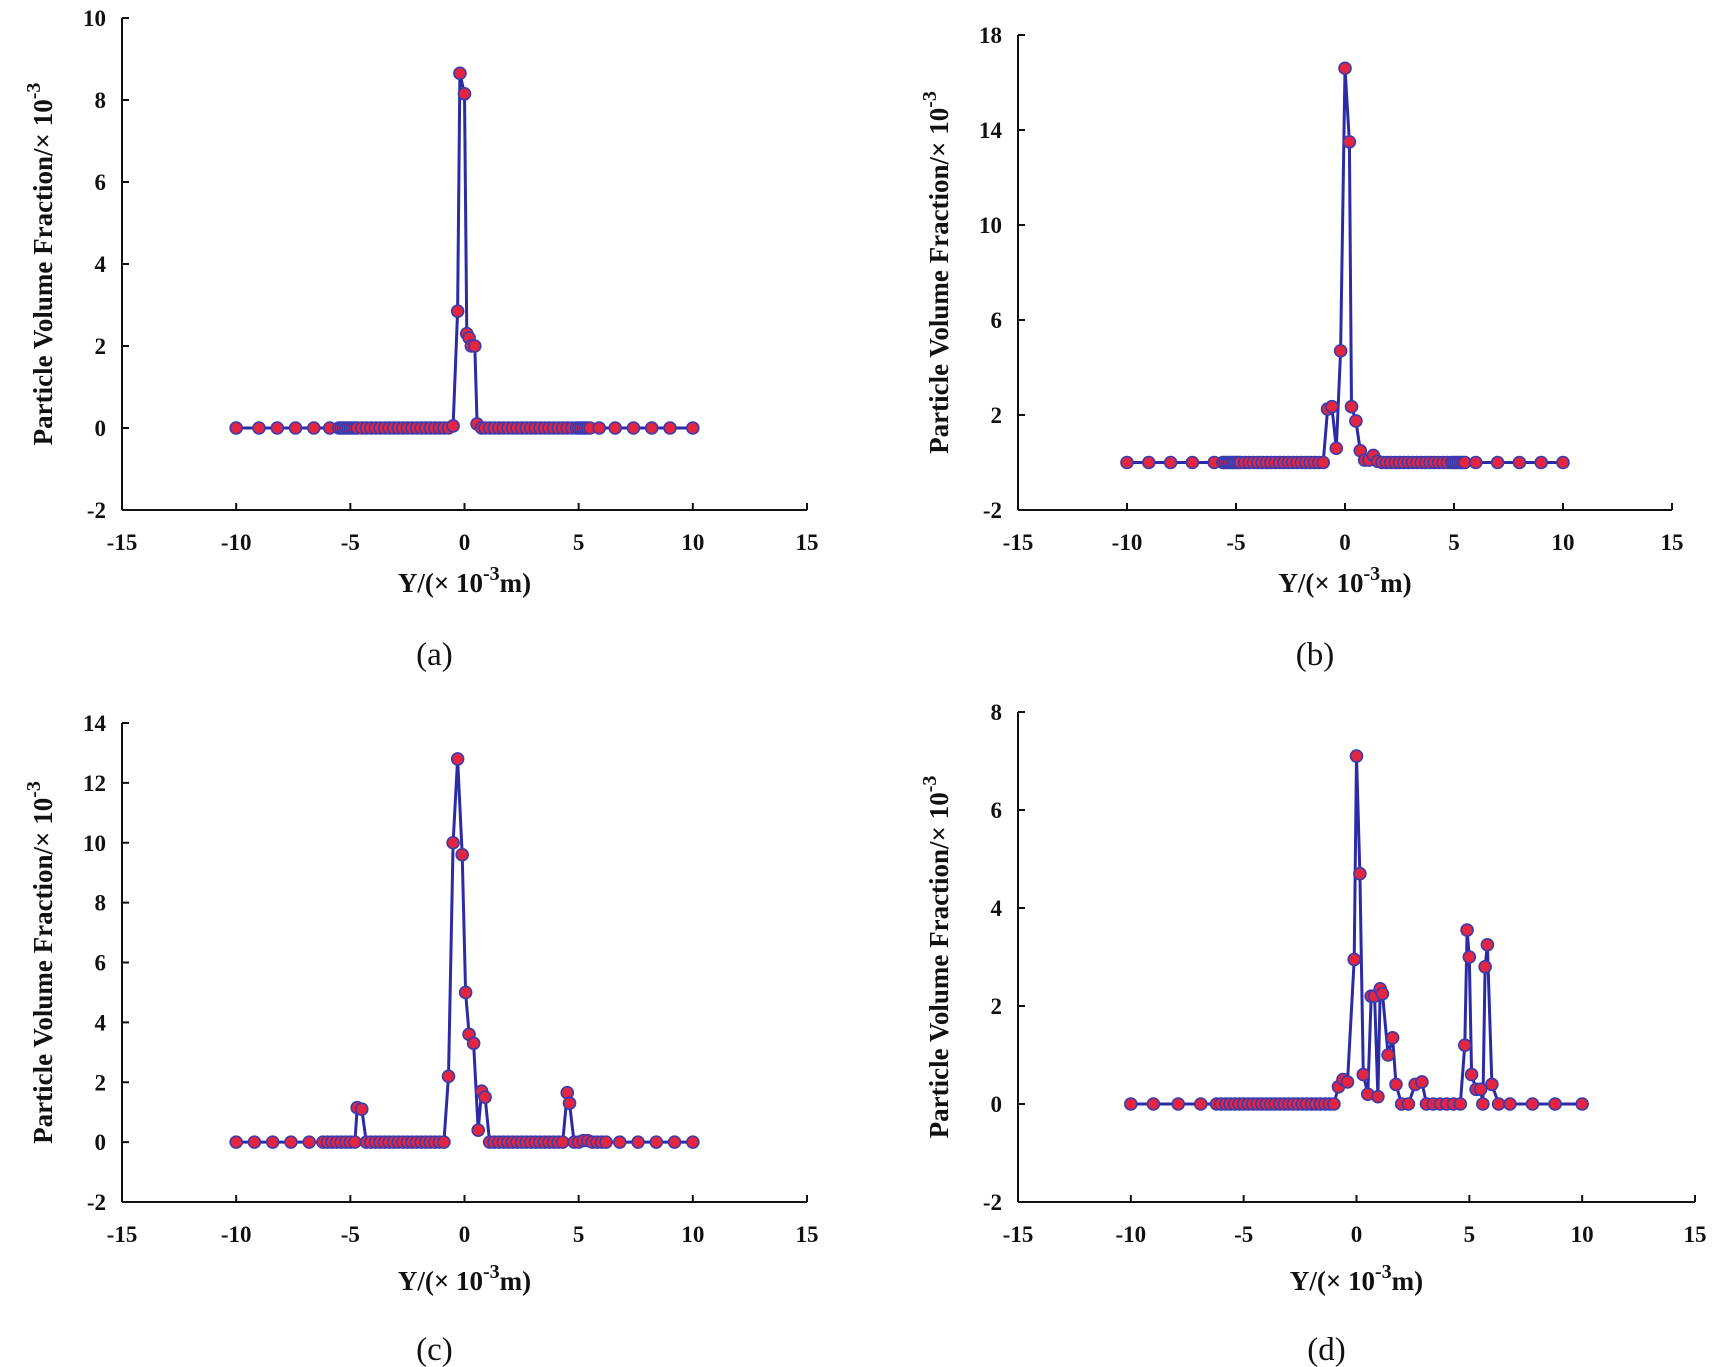  What do you see at coordinates (997, 1006) in the screenshot?
I see `y-tick-label: 2` at bounding box center [997, 1006].